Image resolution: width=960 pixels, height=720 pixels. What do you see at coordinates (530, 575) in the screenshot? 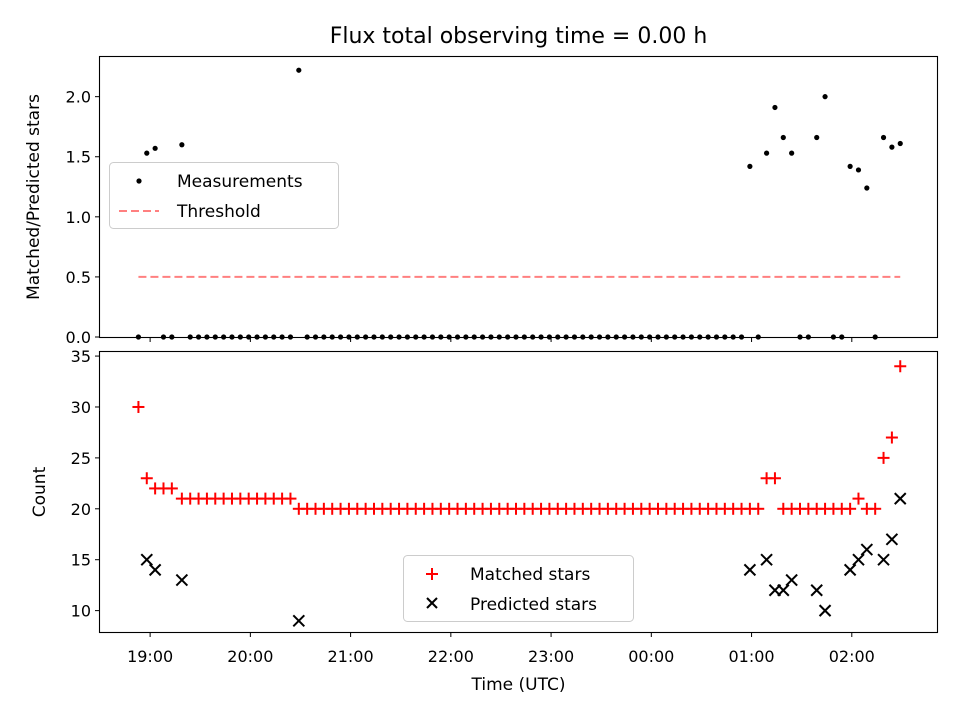
I see `matched-stars-legend-label: Matched stars` at bounding box center [530, 575].